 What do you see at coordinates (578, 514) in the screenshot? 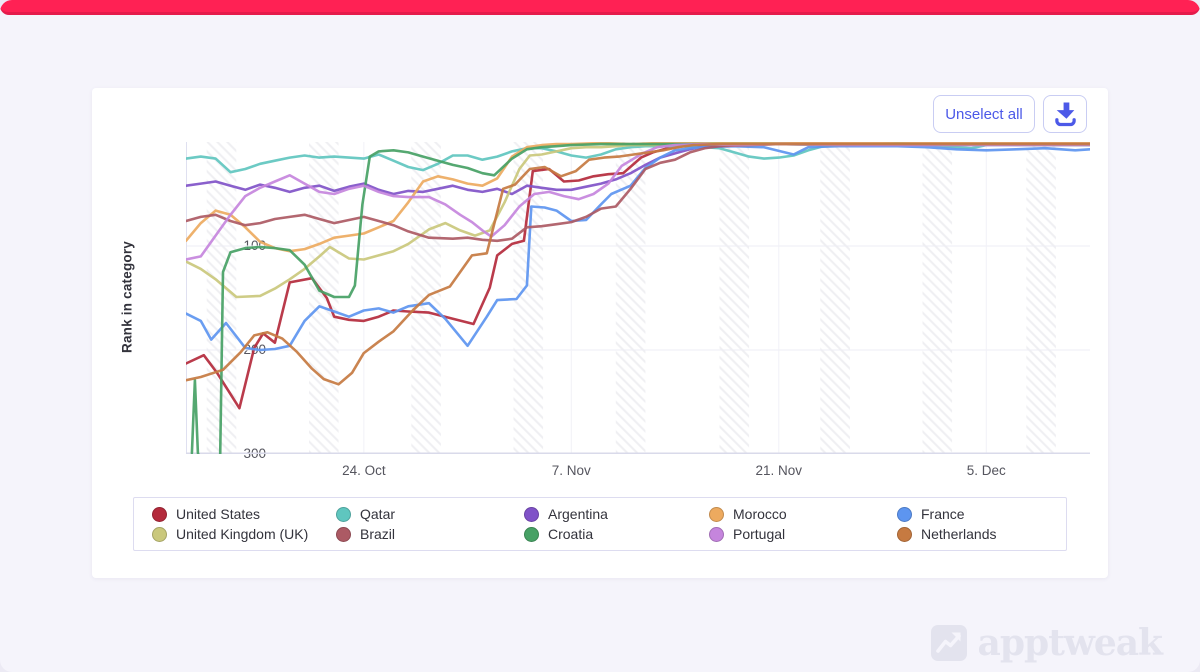
I see `legend-item-label: Argentina` at bounding box center [578, 514].